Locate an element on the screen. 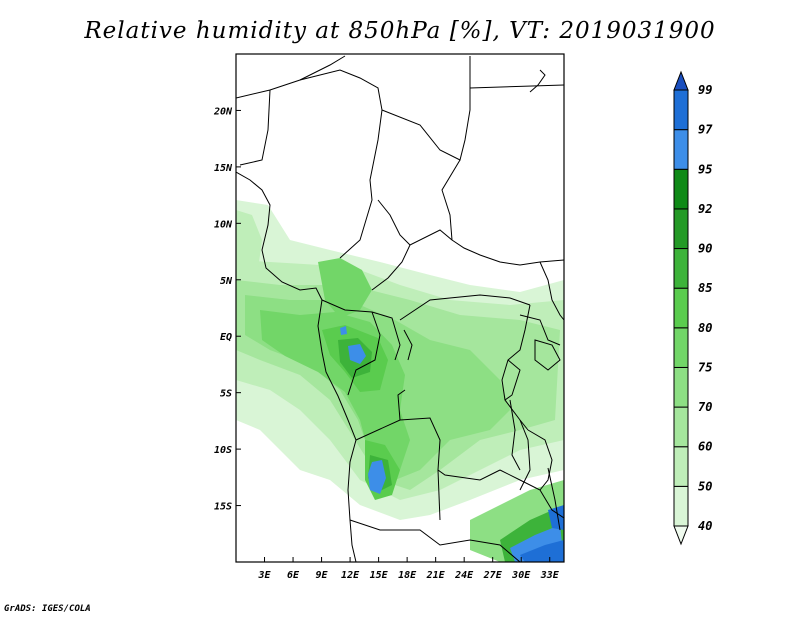  colorbar: 40 50 60 70 75 80 85 90 92 95 97 99 is located at coordinates (693, 308).